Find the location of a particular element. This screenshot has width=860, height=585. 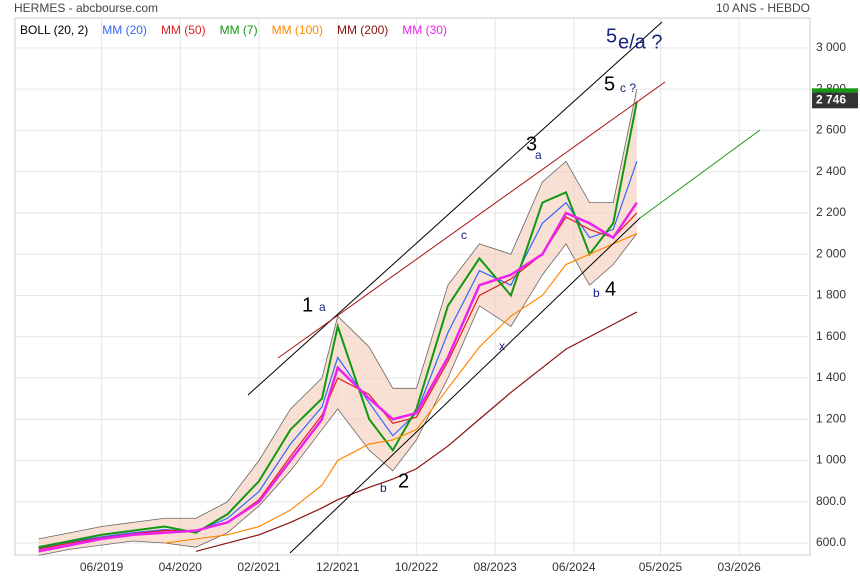

legend-entry: MM (50) is located at coordinates (183, 30).